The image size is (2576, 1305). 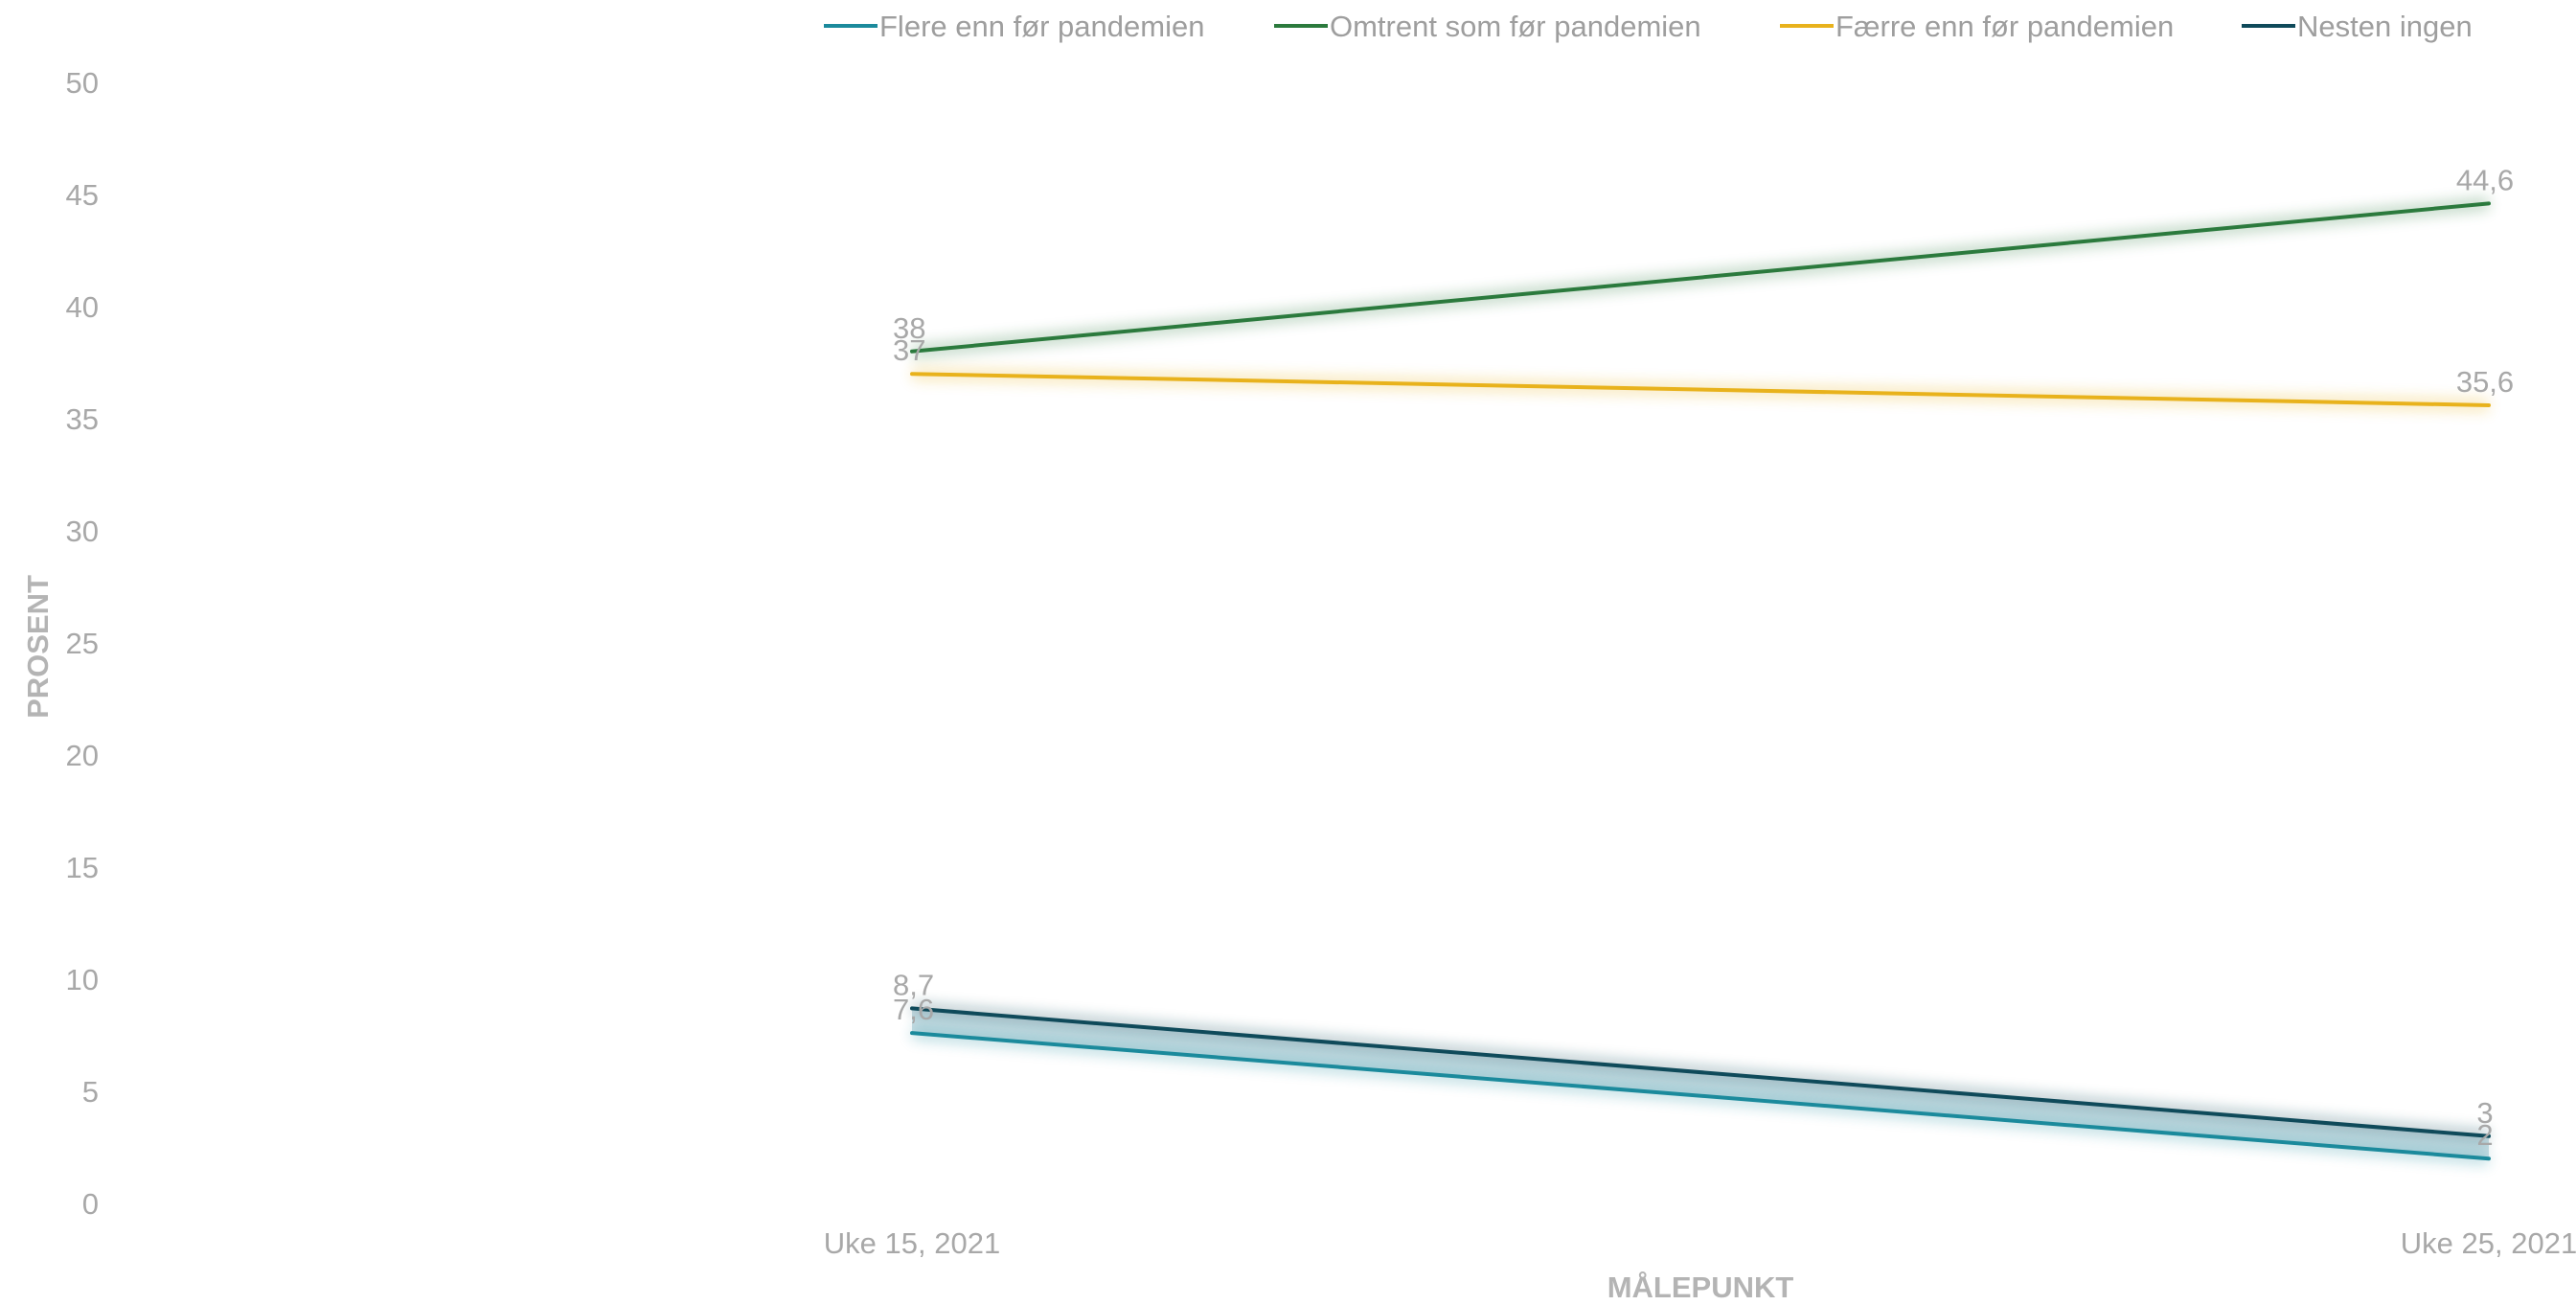 What do you see at coordinates (1041, 26) in the screenshot?
I see `legend-label: Flere enn før pandemien` at bounding box center [1041, 26].